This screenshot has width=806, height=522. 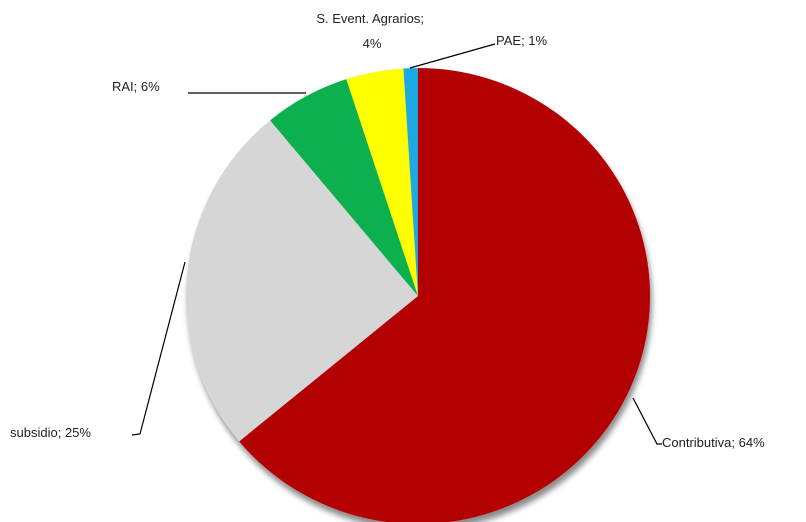 I want to click on label-category: PAE, so click(x=508, y=40).